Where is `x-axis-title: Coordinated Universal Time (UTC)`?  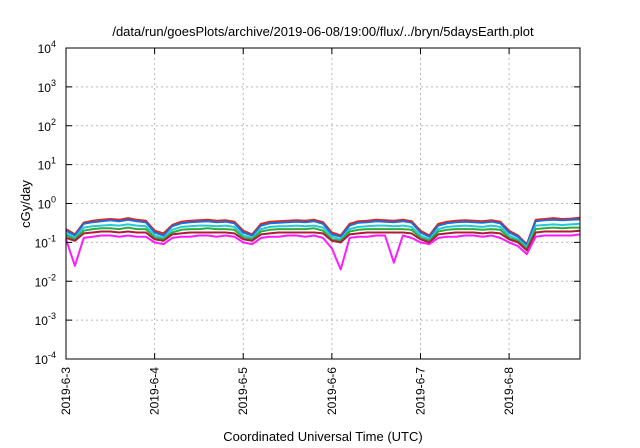 x-axis-title: Coordinated Universal Time (UTC) is located at coordinates (322, 436).